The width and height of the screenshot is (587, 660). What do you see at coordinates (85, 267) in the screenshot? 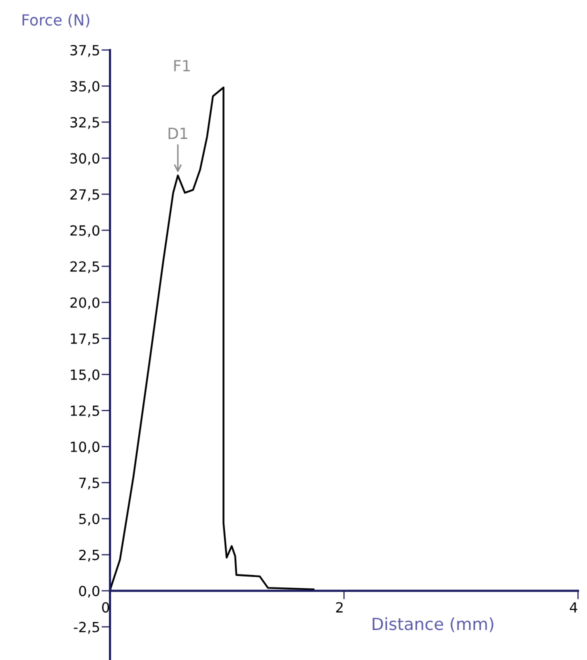
I see `y-tick-label: 22,5` at bounding box center [85, 267].